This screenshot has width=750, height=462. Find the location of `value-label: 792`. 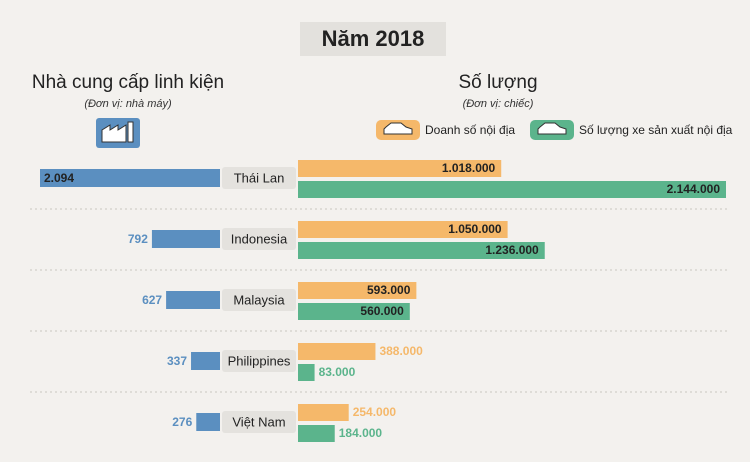

value-label: 792 is located at coordinates (138, 239).